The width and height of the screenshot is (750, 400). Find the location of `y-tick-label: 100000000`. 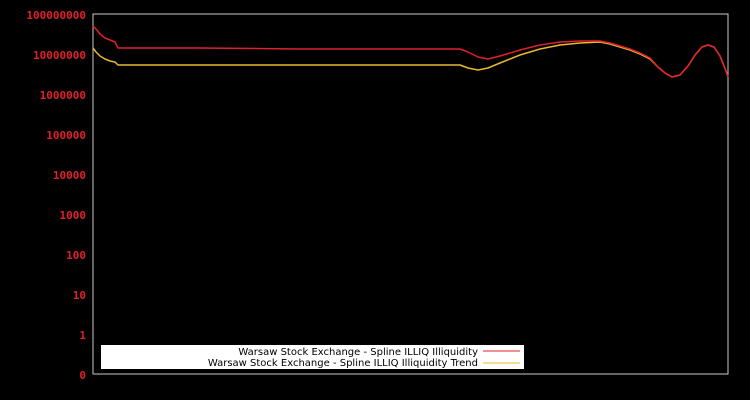

y-tick-label: 100000000 is located at coordinates (56, 15).